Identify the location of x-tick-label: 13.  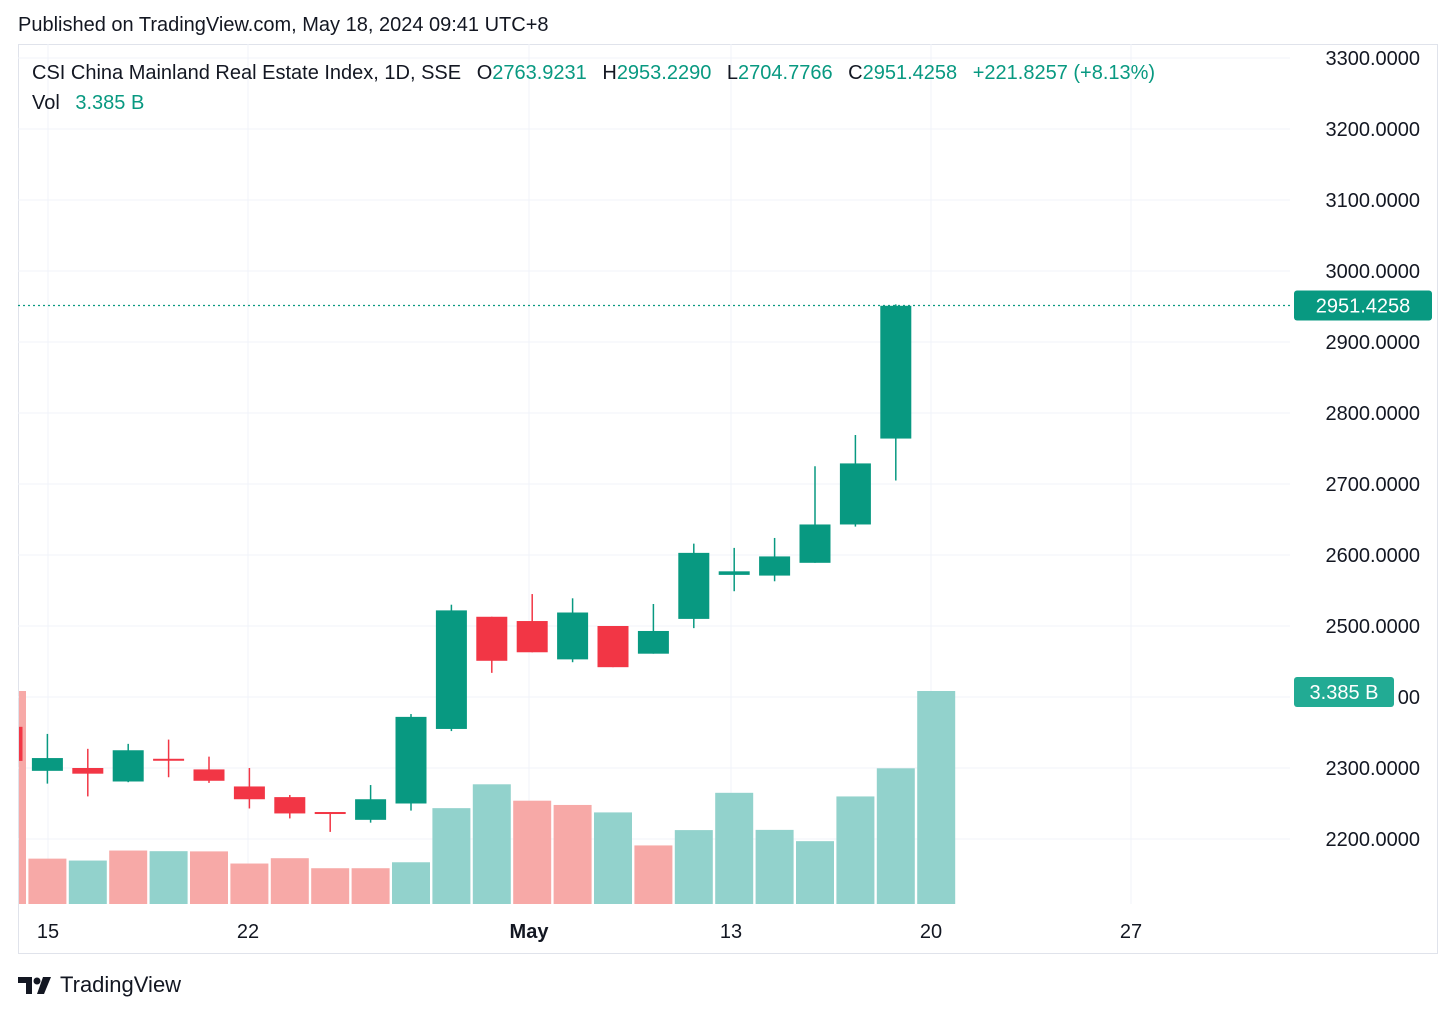
(731, 932).